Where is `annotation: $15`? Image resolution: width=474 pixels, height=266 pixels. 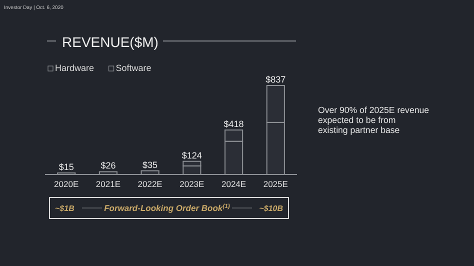
annotation: $15 is located at coordinates (66, 167).